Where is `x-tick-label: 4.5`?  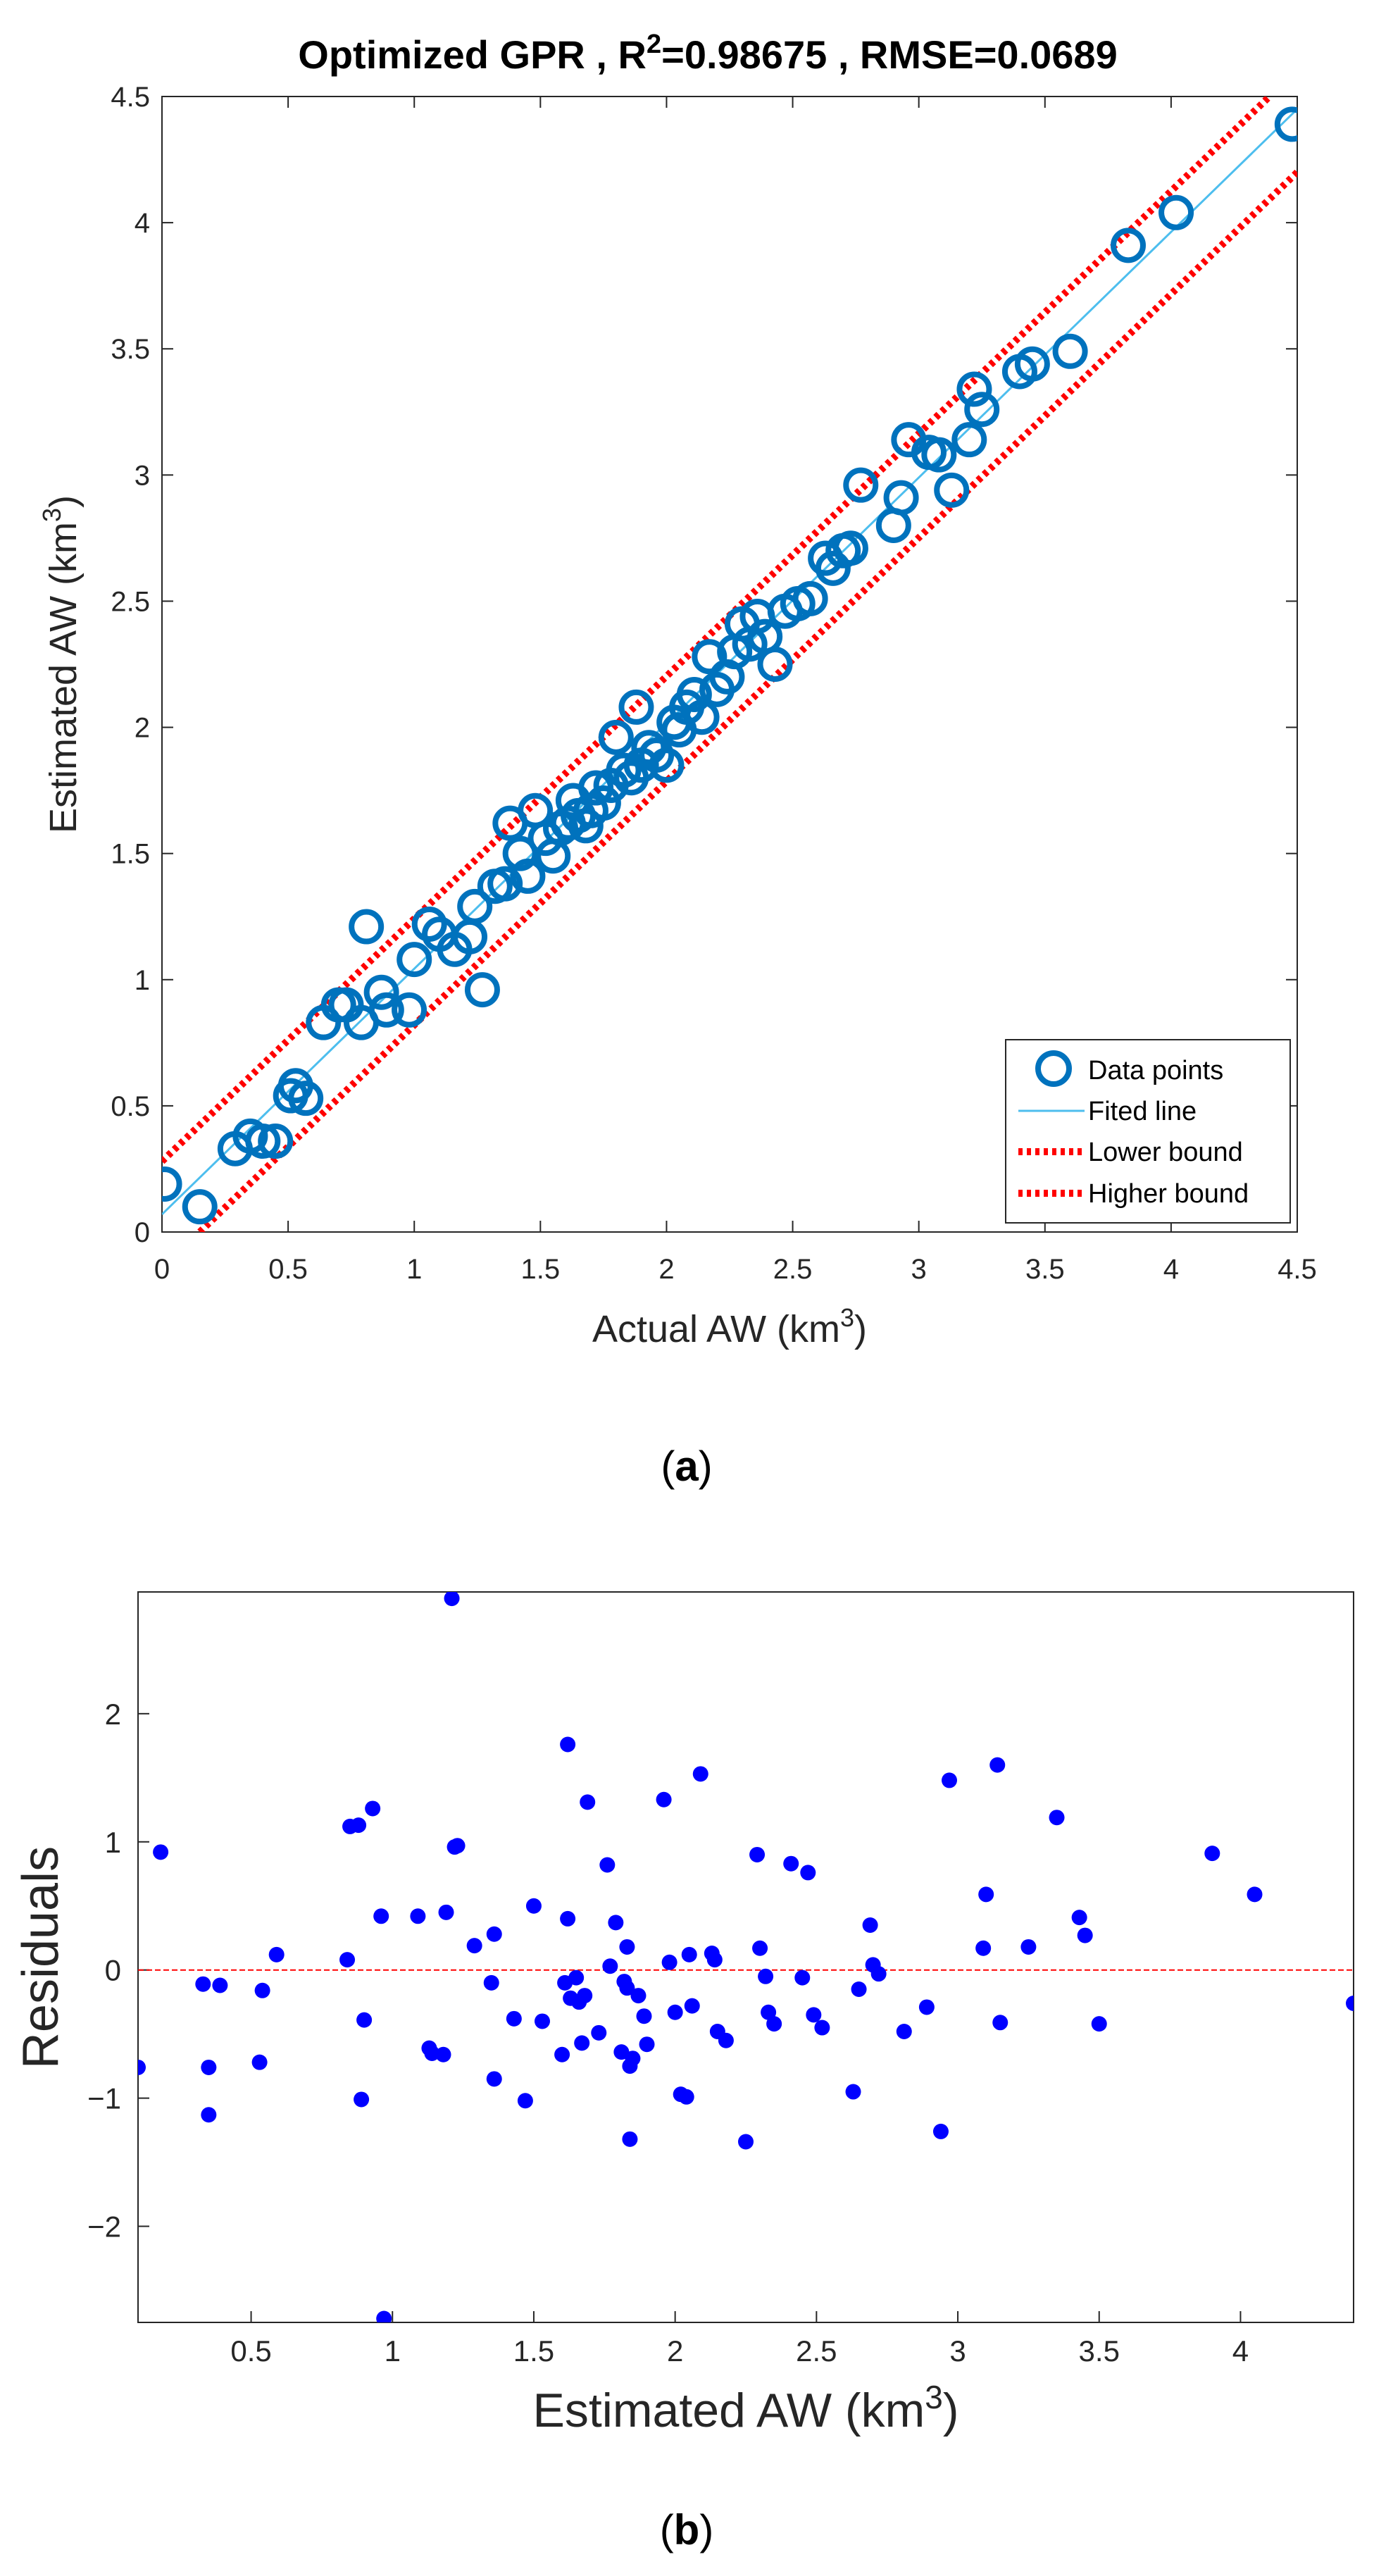
x-tick-label: 4.5 is located at coordinates (1297, 1269).